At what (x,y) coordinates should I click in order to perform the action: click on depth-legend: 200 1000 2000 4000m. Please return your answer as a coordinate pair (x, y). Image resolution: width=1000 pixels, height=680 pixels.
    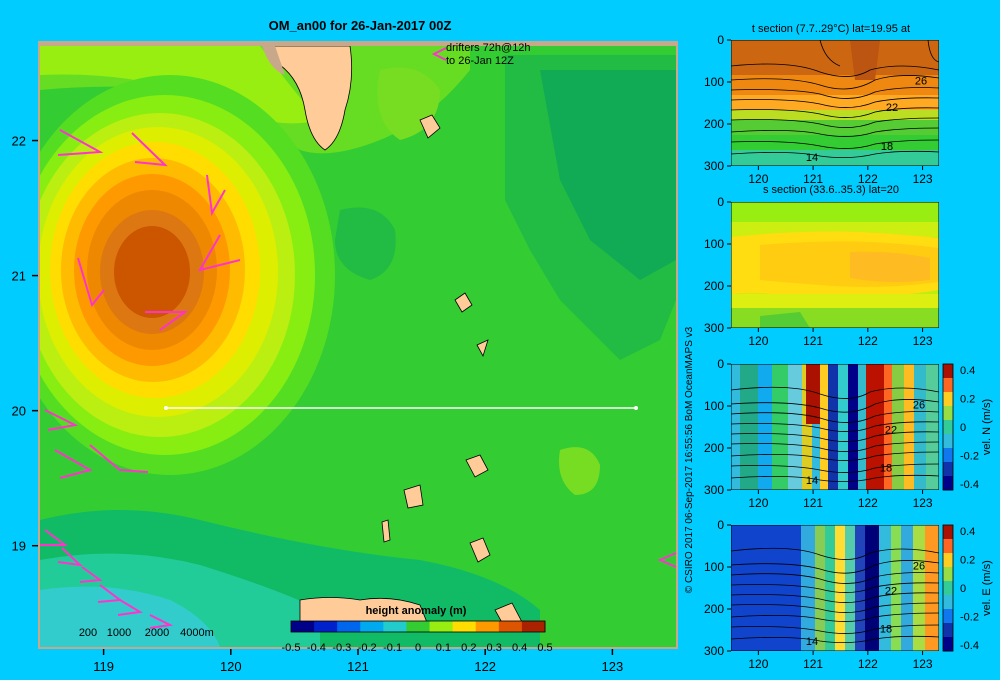
    Looking at the image, I should click on (146, 633).